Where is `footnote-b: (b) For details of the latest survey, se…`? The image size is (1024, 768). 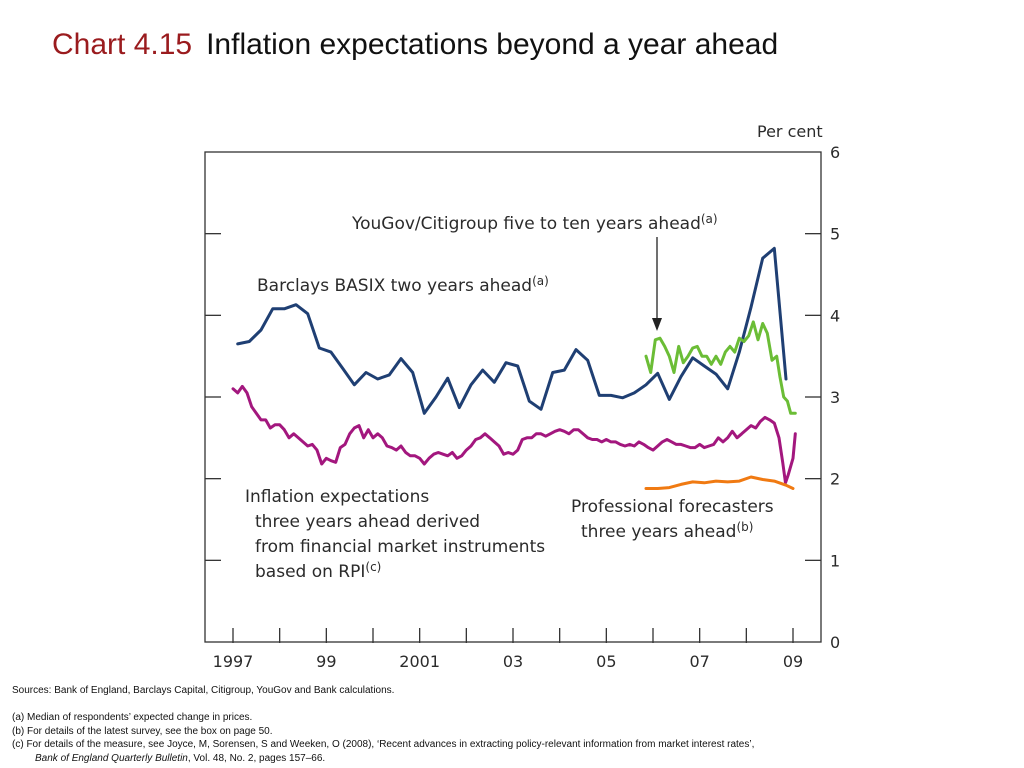 footnote-b: (b) For details of the latest survey, se… is located at coordinates (142, 731).